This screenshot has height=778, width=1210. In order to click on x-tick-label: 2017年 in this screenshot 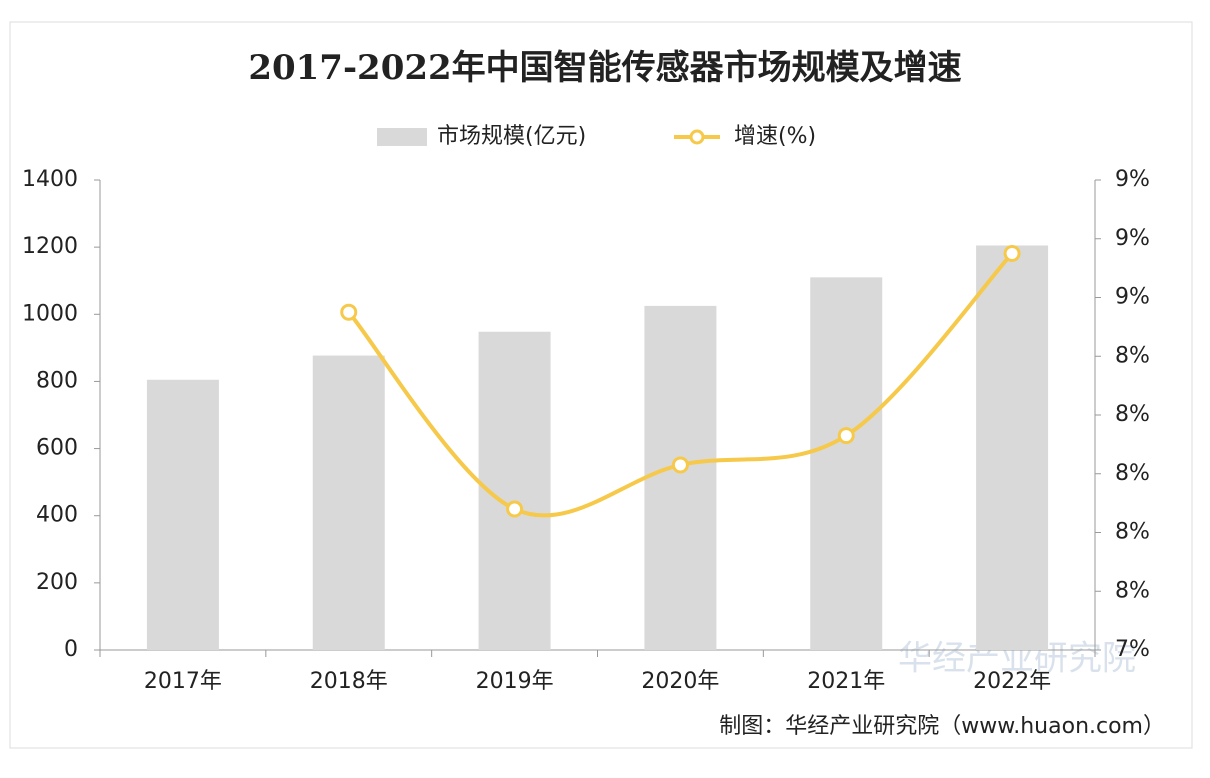, I will do `click(183, 681)`.